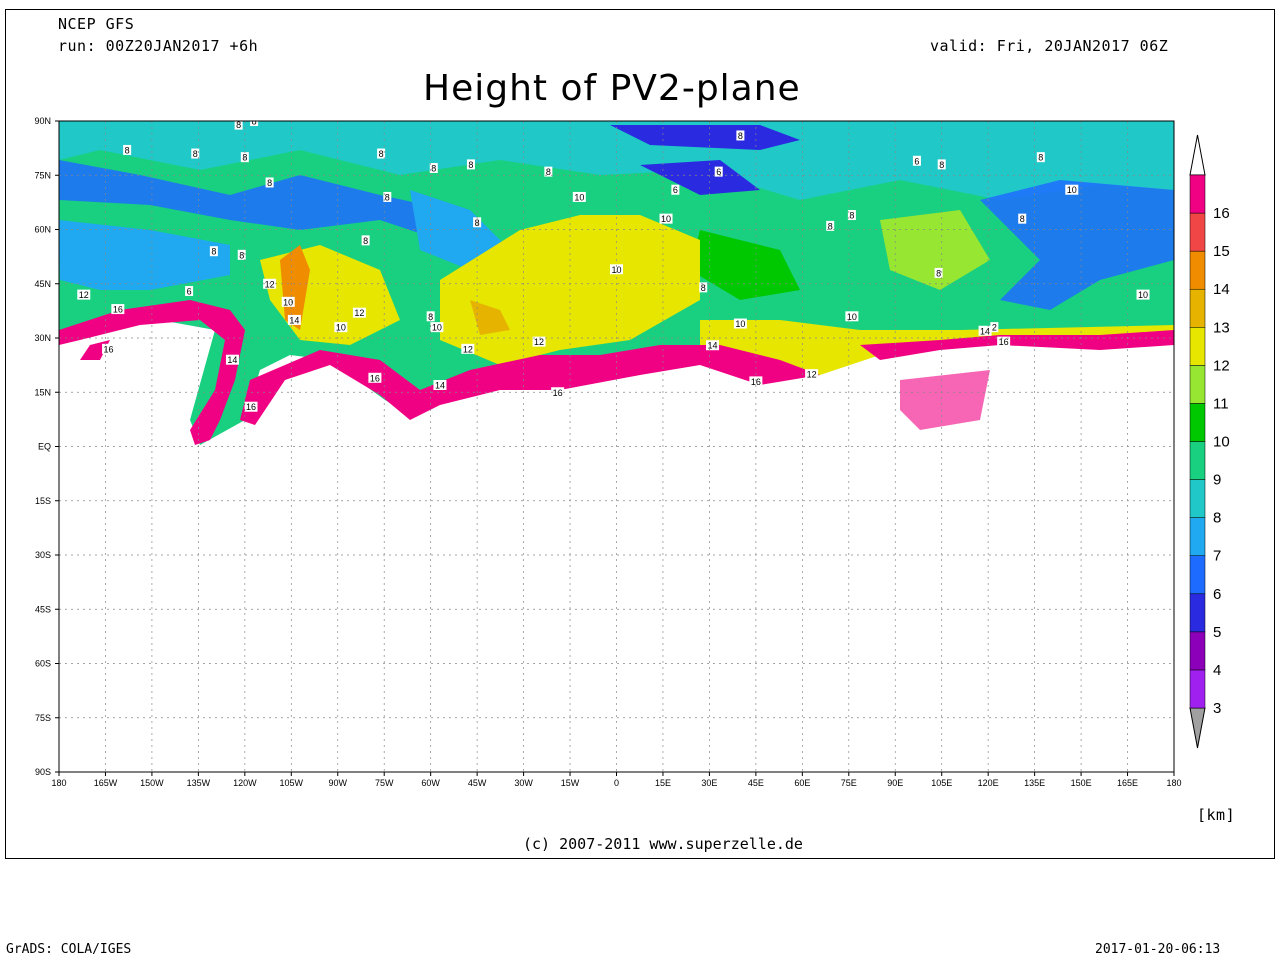 The image size is (1280, 960). What do you see at coordinates (69, 949) in the screenshot?
I see `software-credit: GrADS: COLA/IGES` at bounding box center [69, 949].